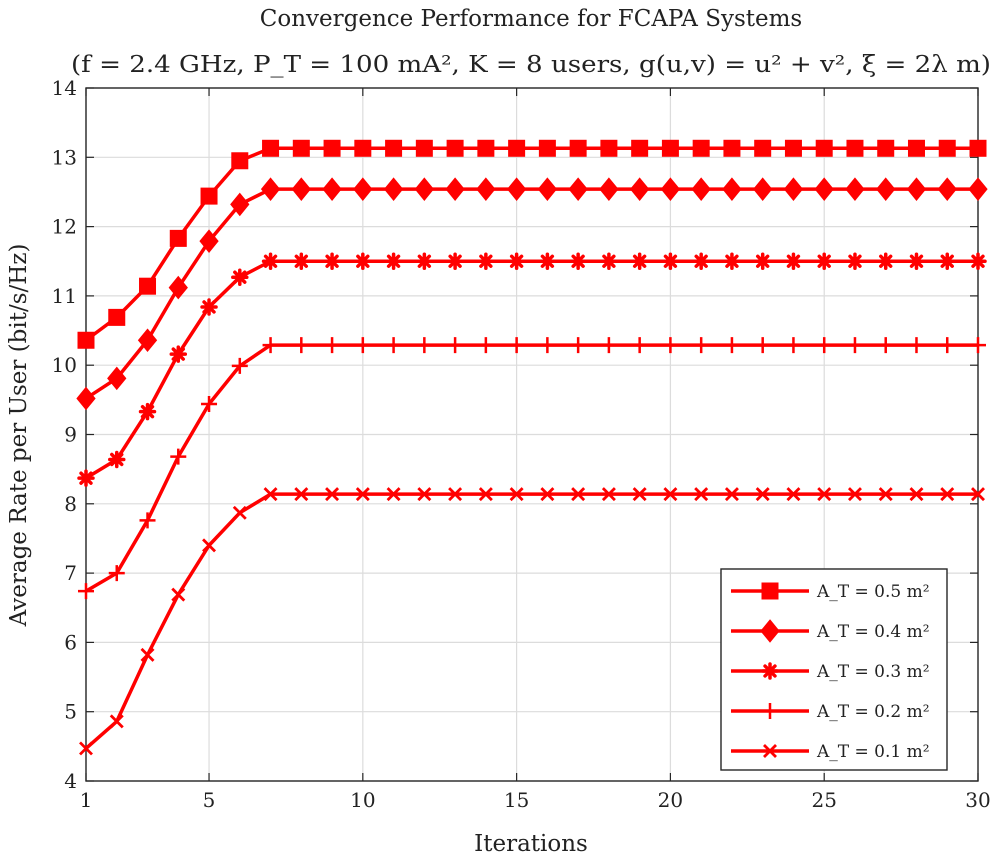  I want to click on x-tick-label: 30, so click(977, 800).